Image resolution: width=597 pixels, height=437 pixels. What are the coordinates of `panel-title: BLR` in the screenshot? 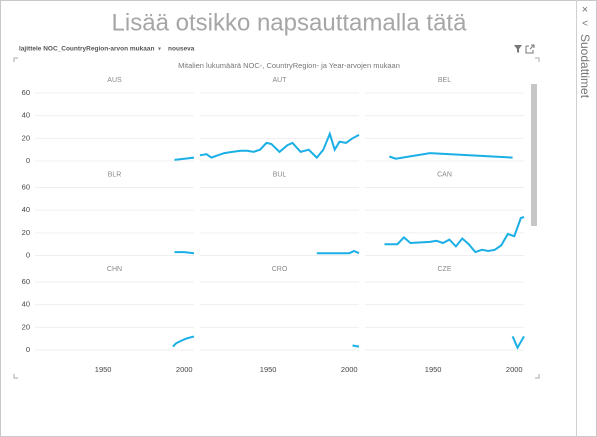 It's located at (115, 174).